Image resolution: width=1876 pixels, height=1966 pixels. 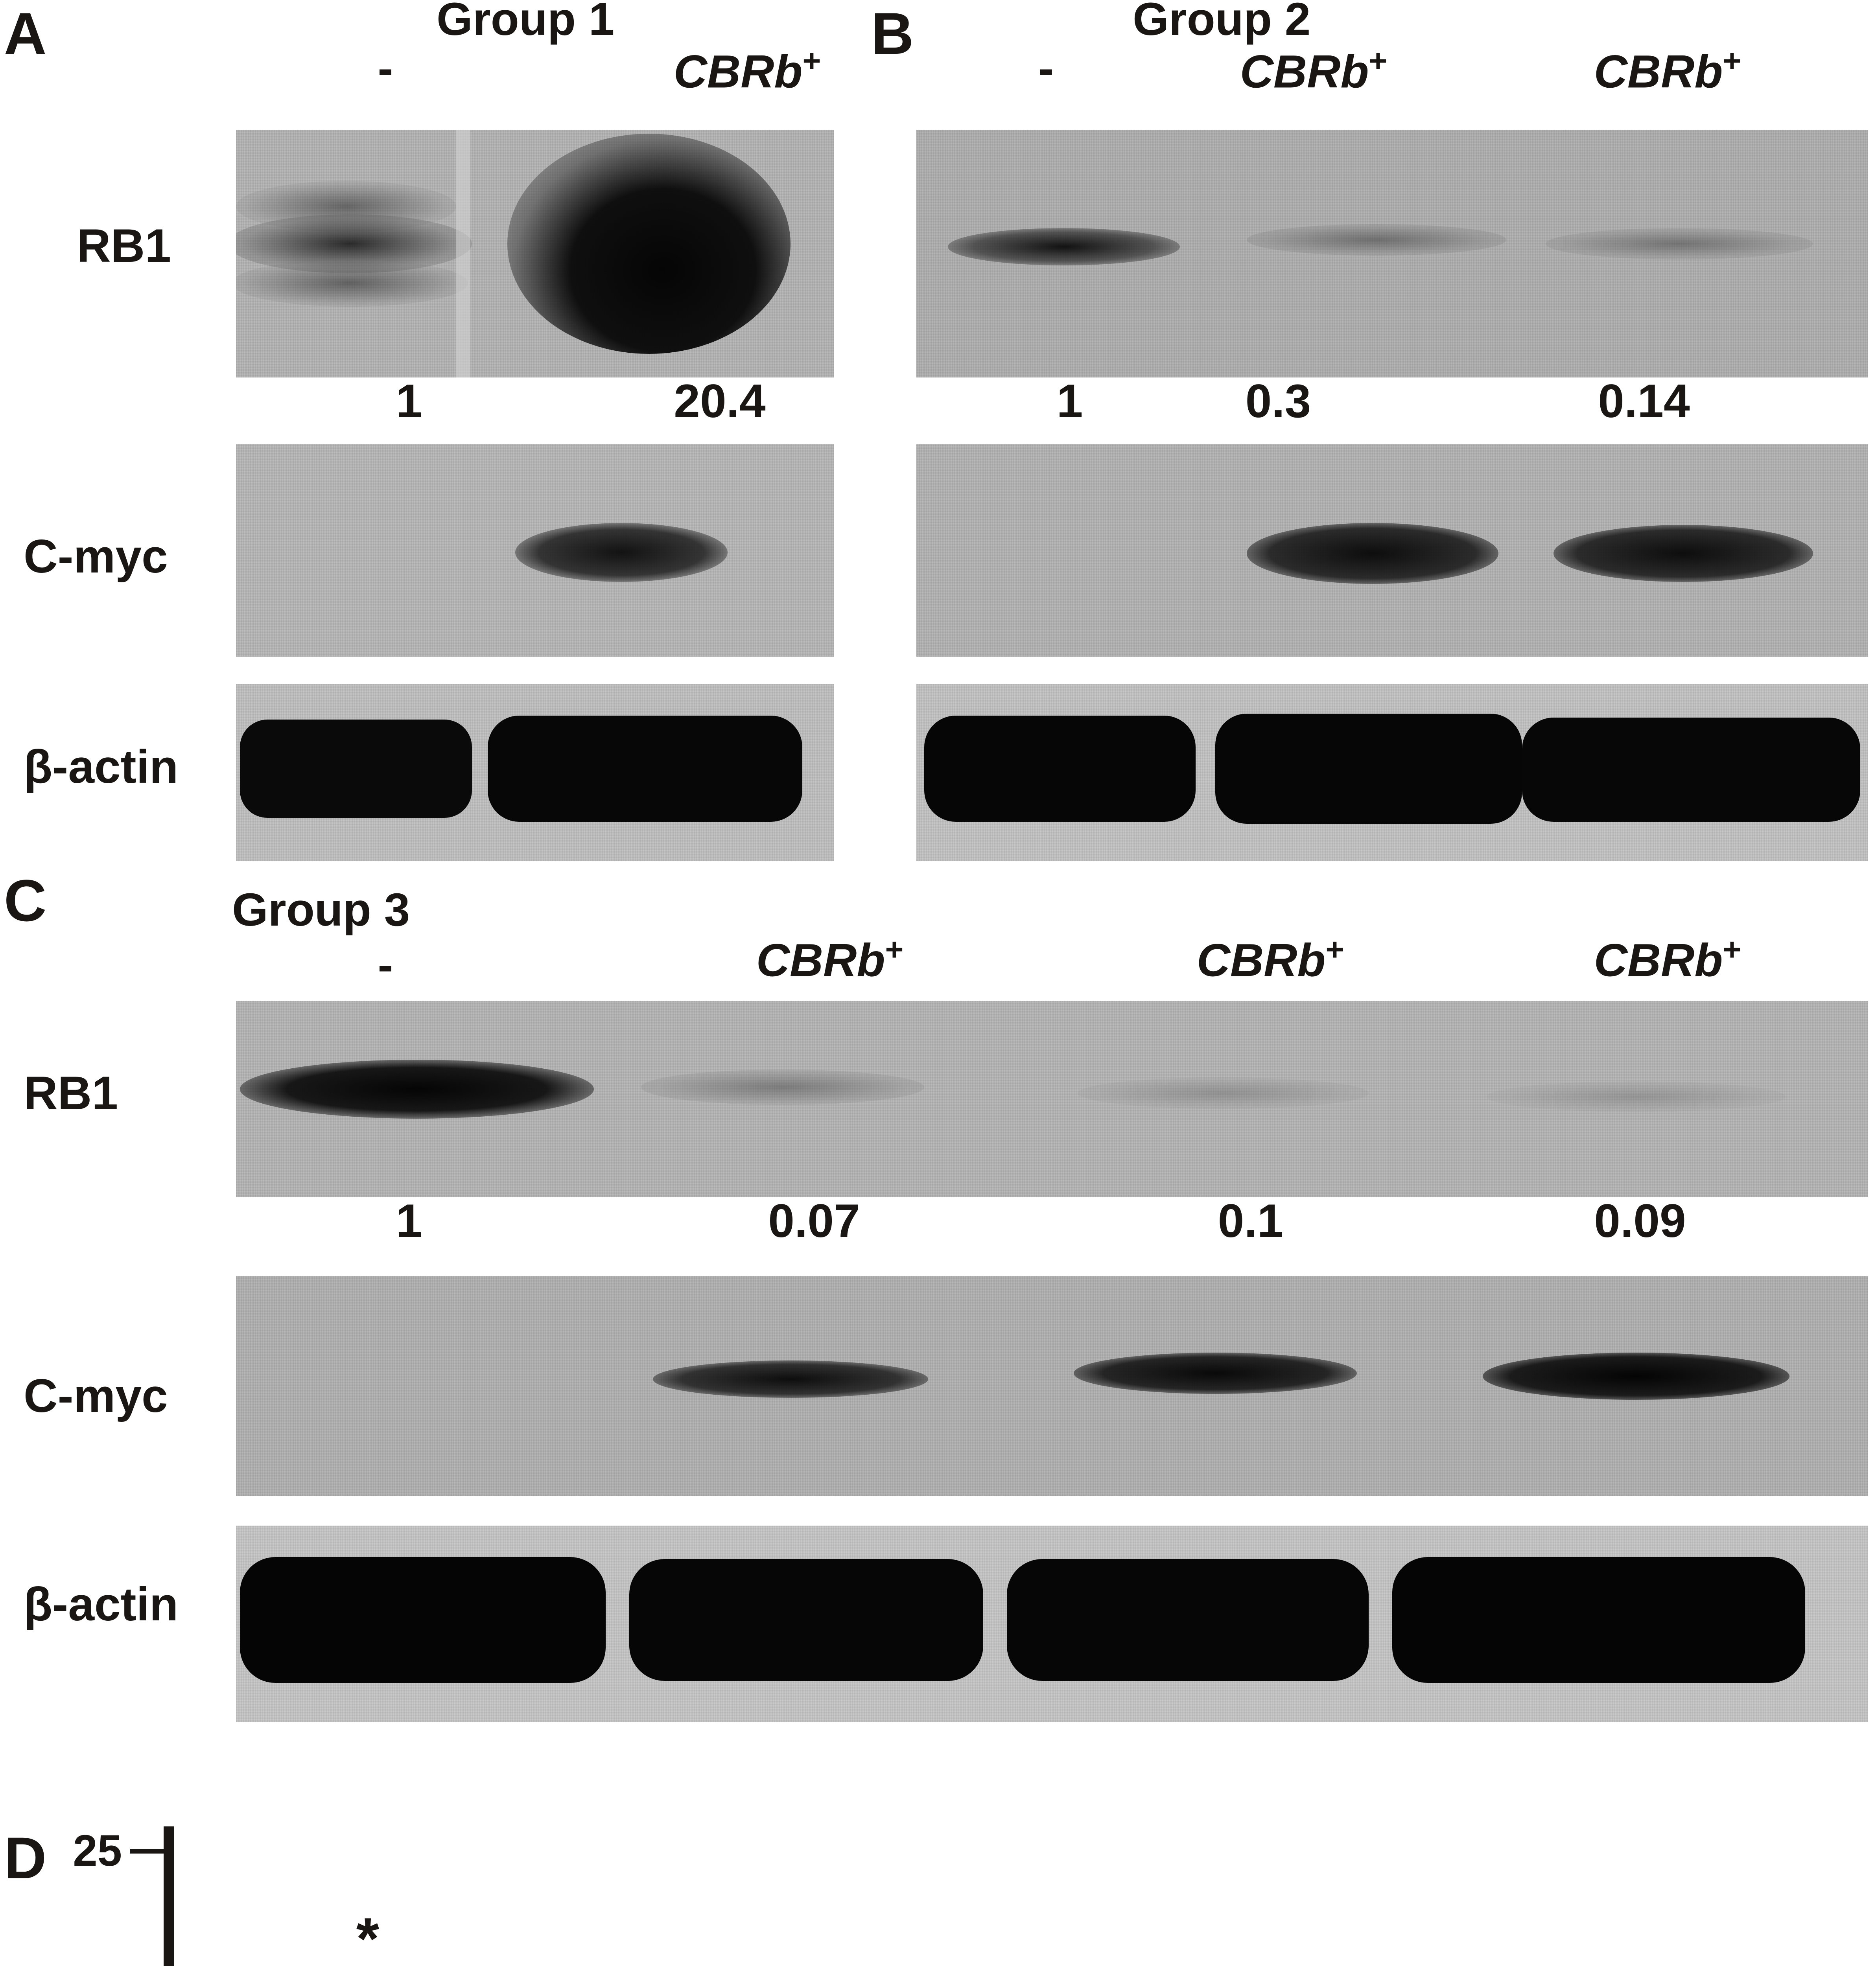 What do you see at coordinates (1644, 401) in the screenshot?
I see `panel-b-quant-2: 0.14` at bounding box center [1644, 401].